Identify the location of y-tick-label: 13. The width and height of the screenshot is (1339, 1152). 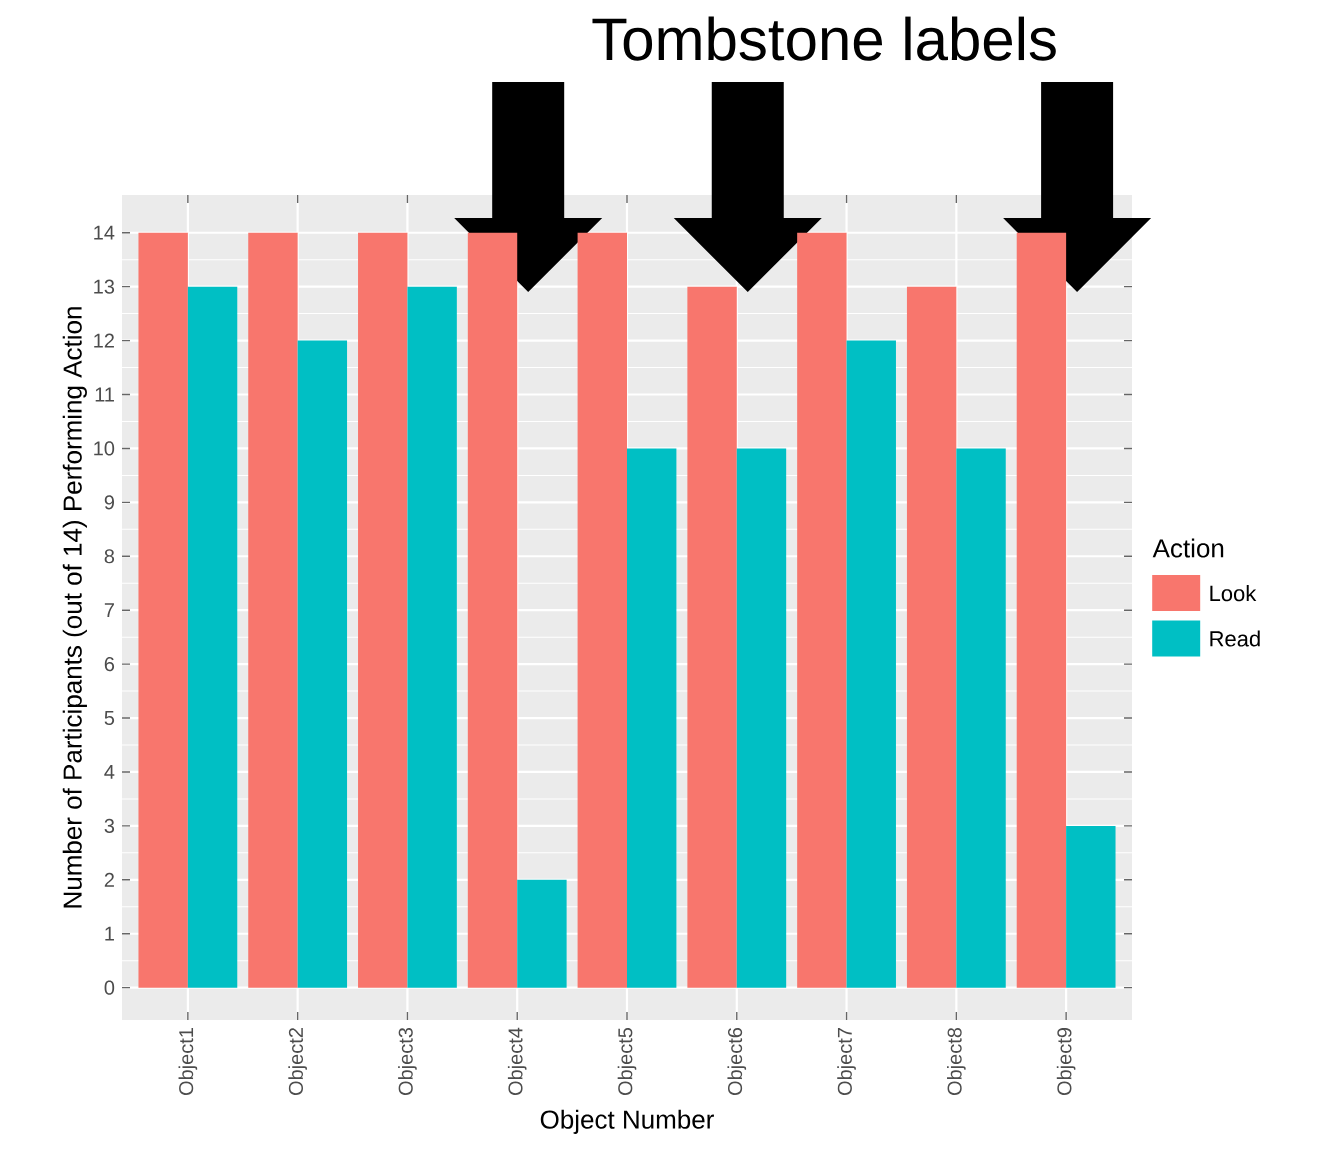
(104, 286).